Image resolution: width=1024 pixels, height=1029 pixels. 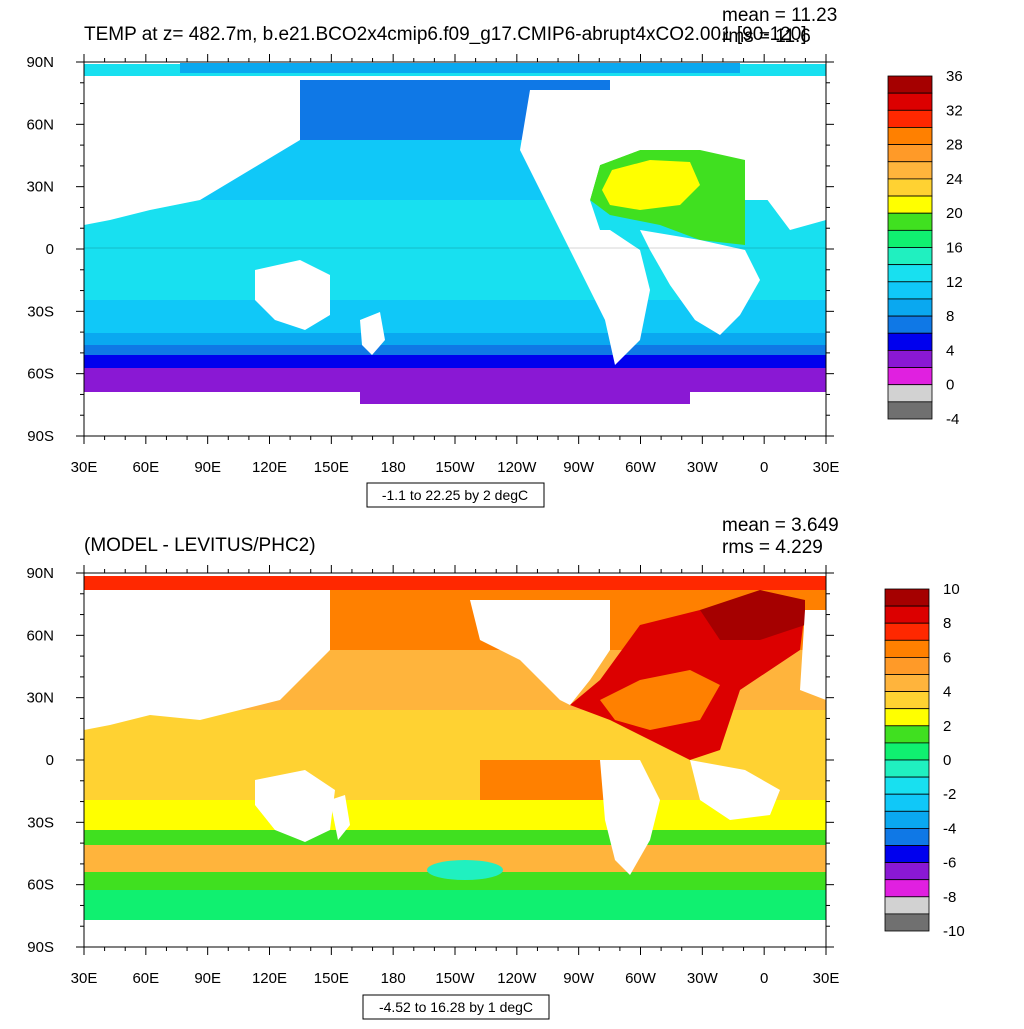 I want to click on colorbar-label: 24, so click(x=954, y=179).